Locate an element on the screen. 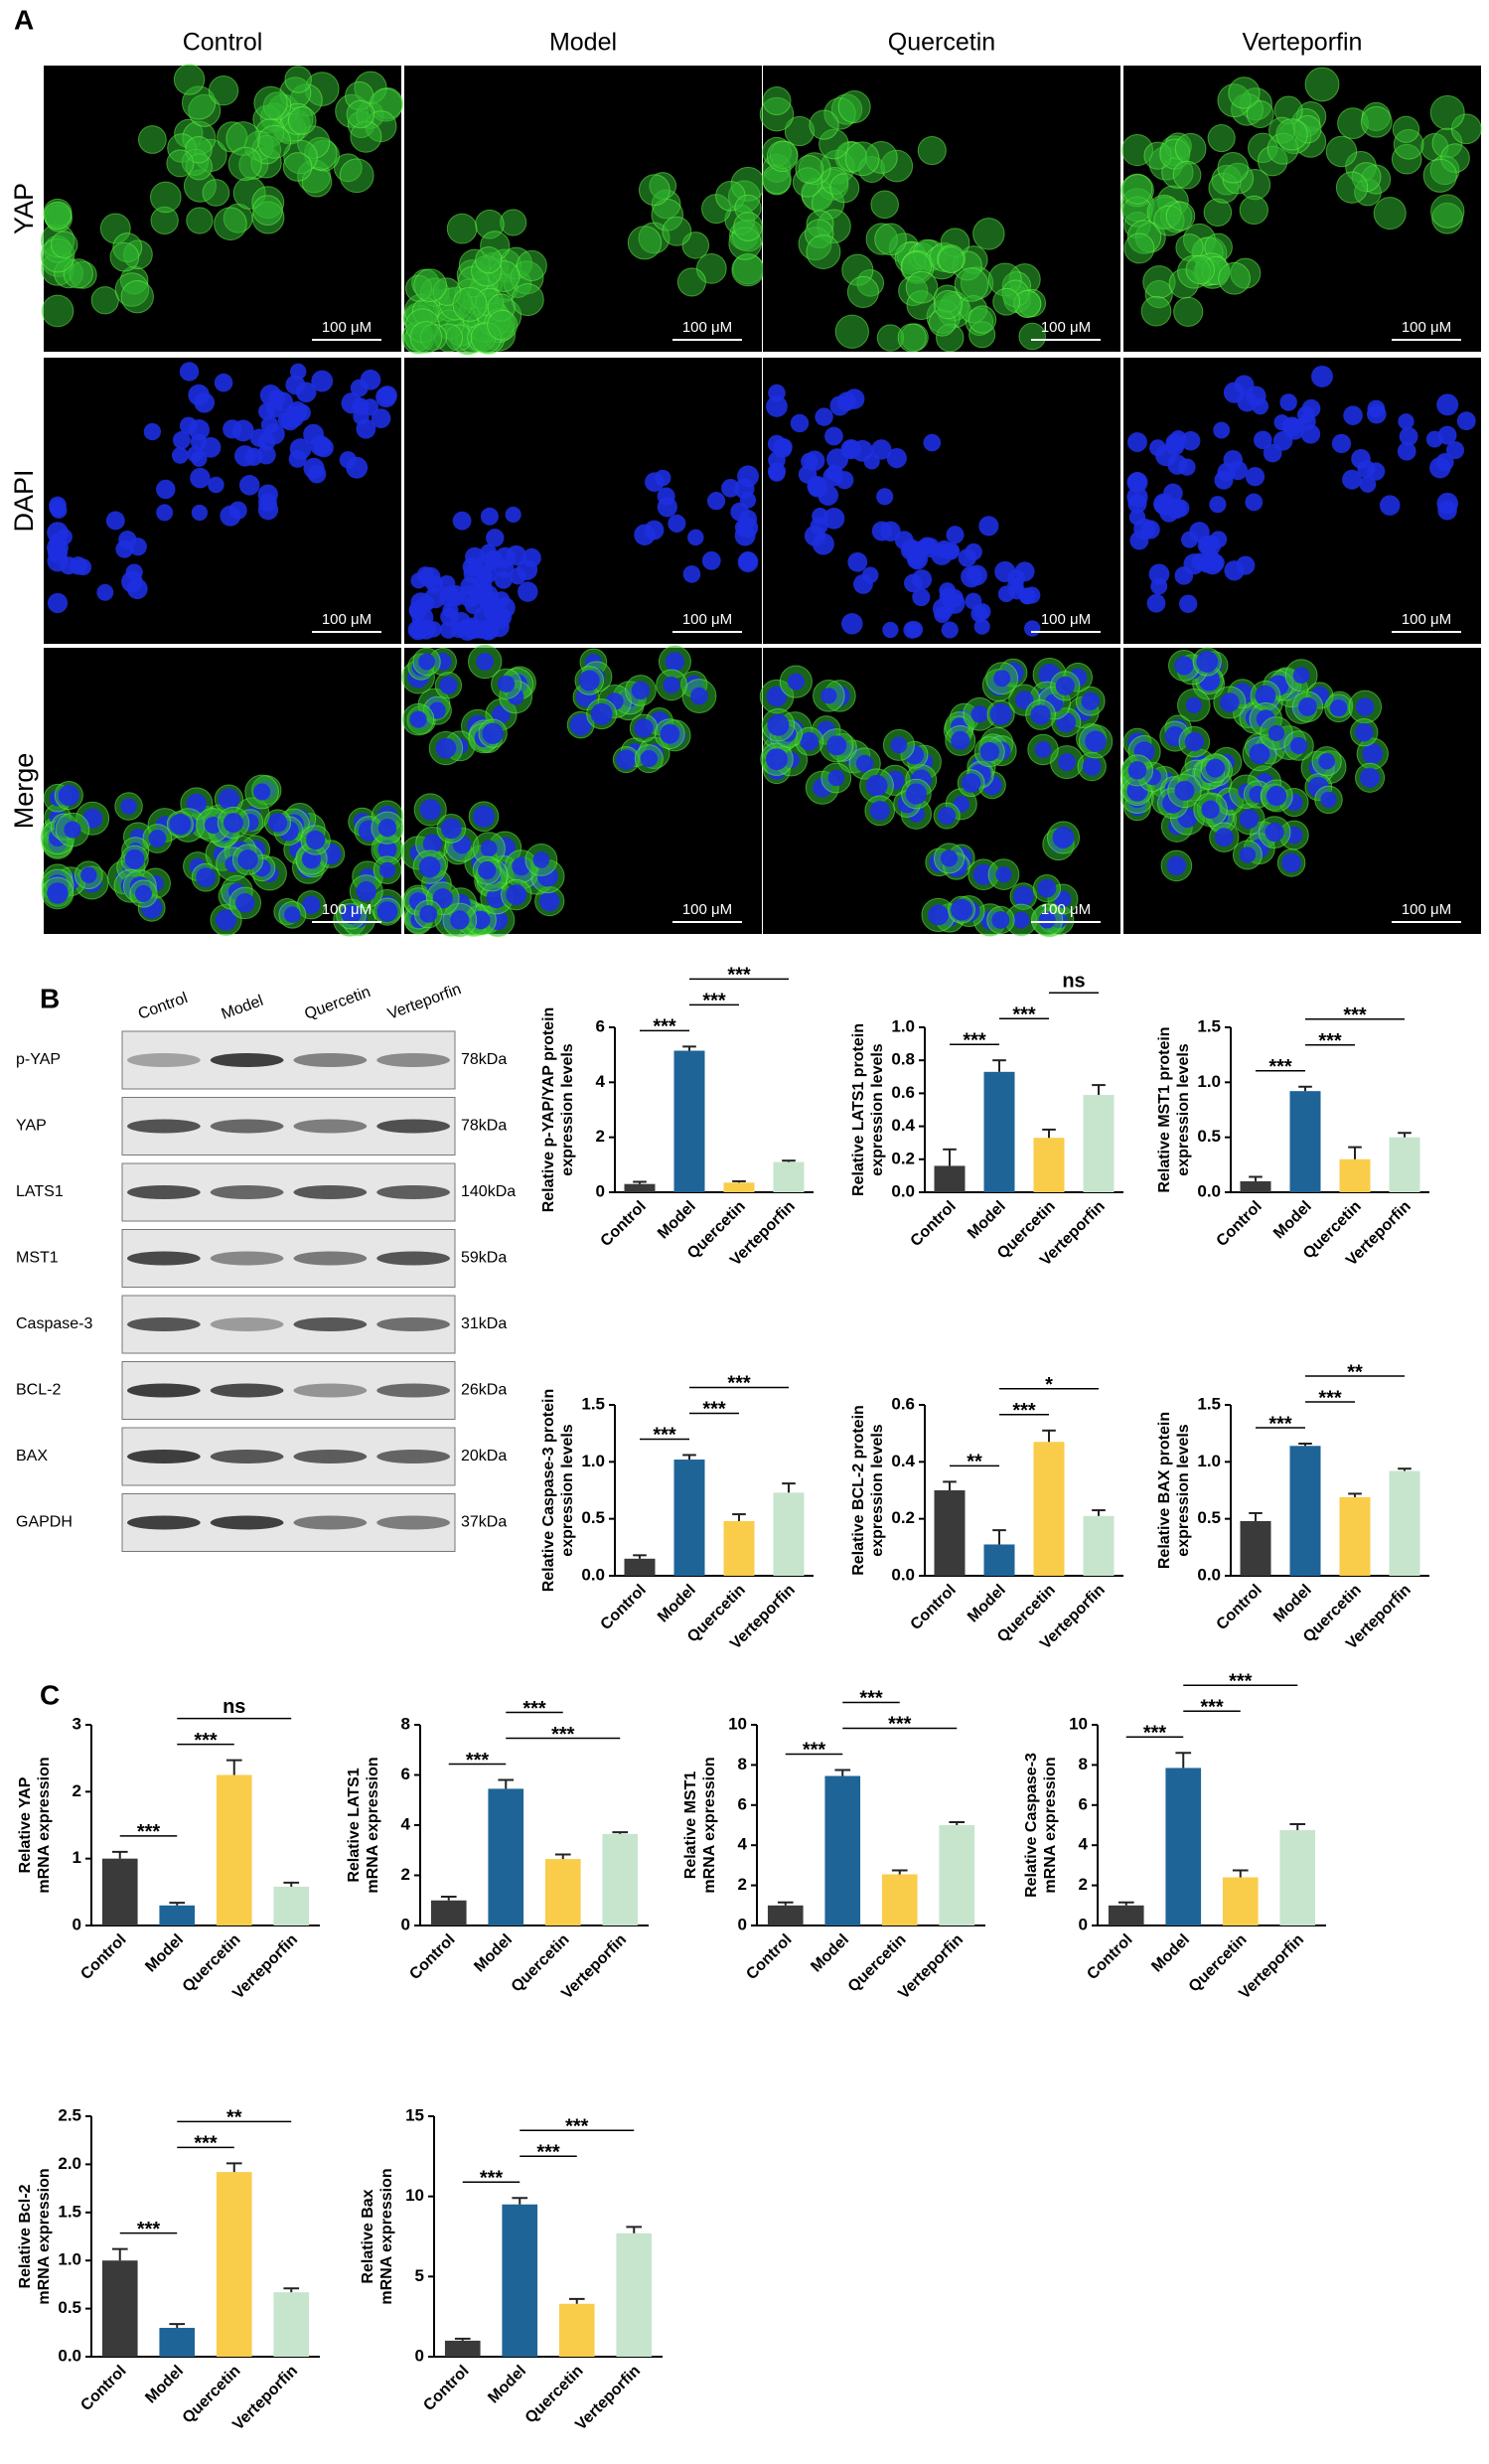  y-axis-label: mRNA expression is located at coordinates (386, 2236).